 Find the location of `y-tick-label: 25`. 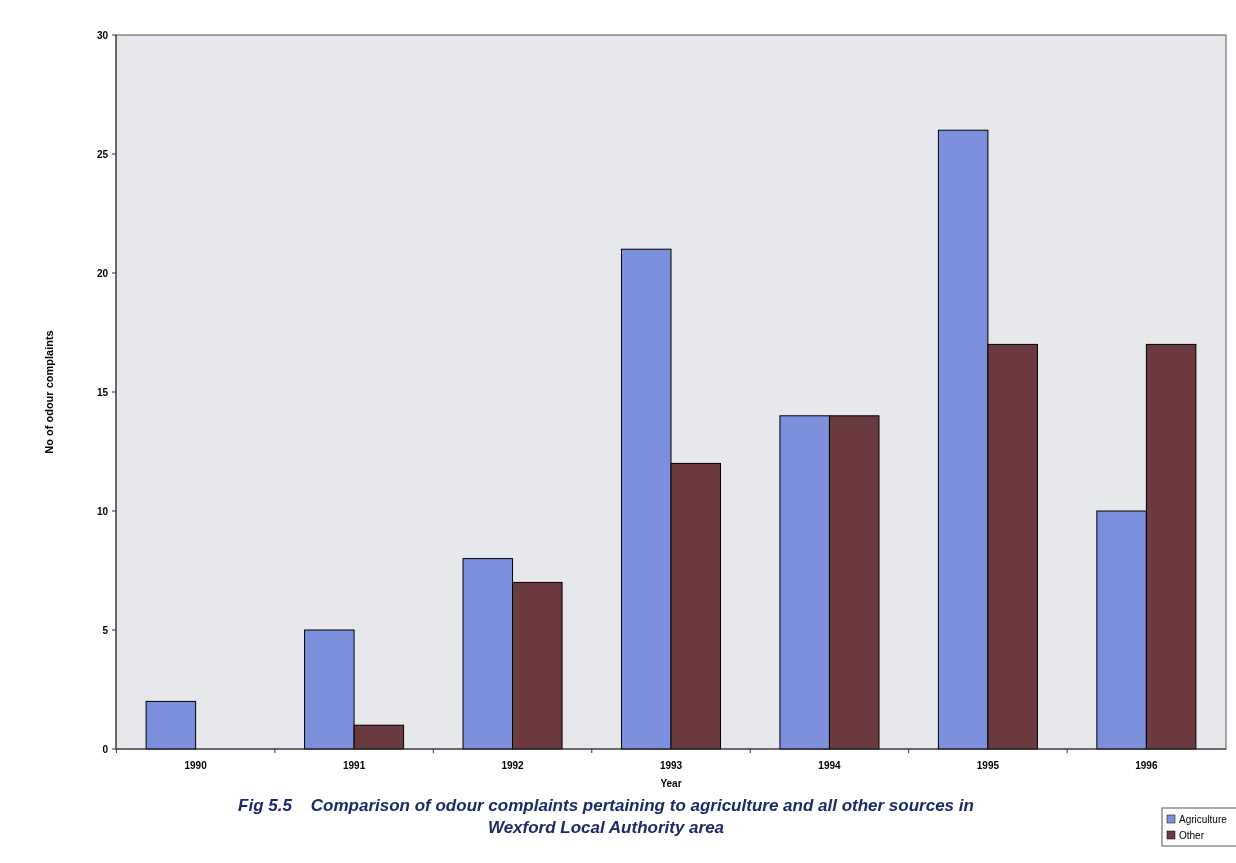

y-tick-label: 25 is located at coordinates (102, 154).